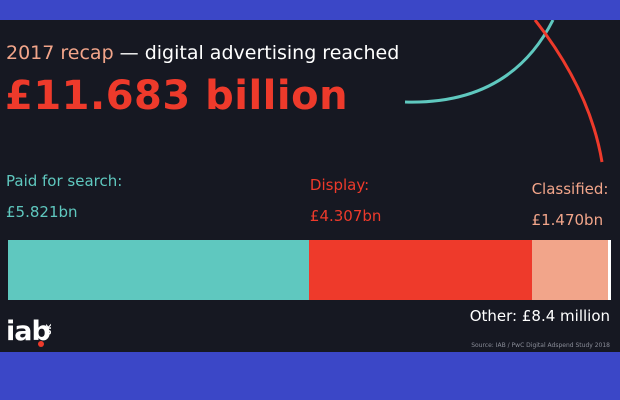 This screenshot has width=620, height=400. What do you see at coordinates (158, 270) in the screenshot?
I see `bar-segment-paid-for-search` at bounding box center [158, 270].